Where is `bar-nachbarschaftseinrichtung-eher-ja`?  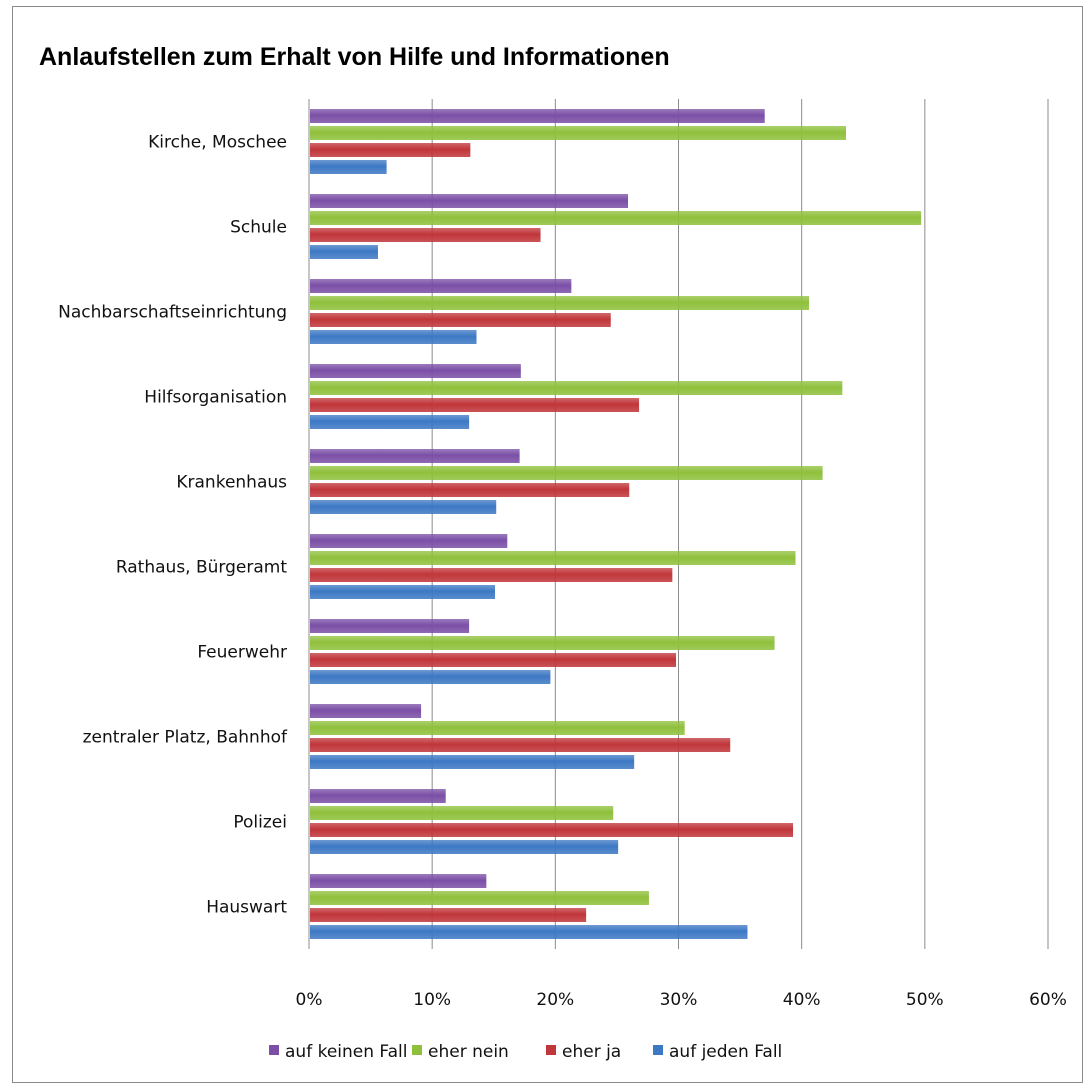
bar-nachbarschaftseinrichtung-eher-ja is located at coordinates (460, 320).